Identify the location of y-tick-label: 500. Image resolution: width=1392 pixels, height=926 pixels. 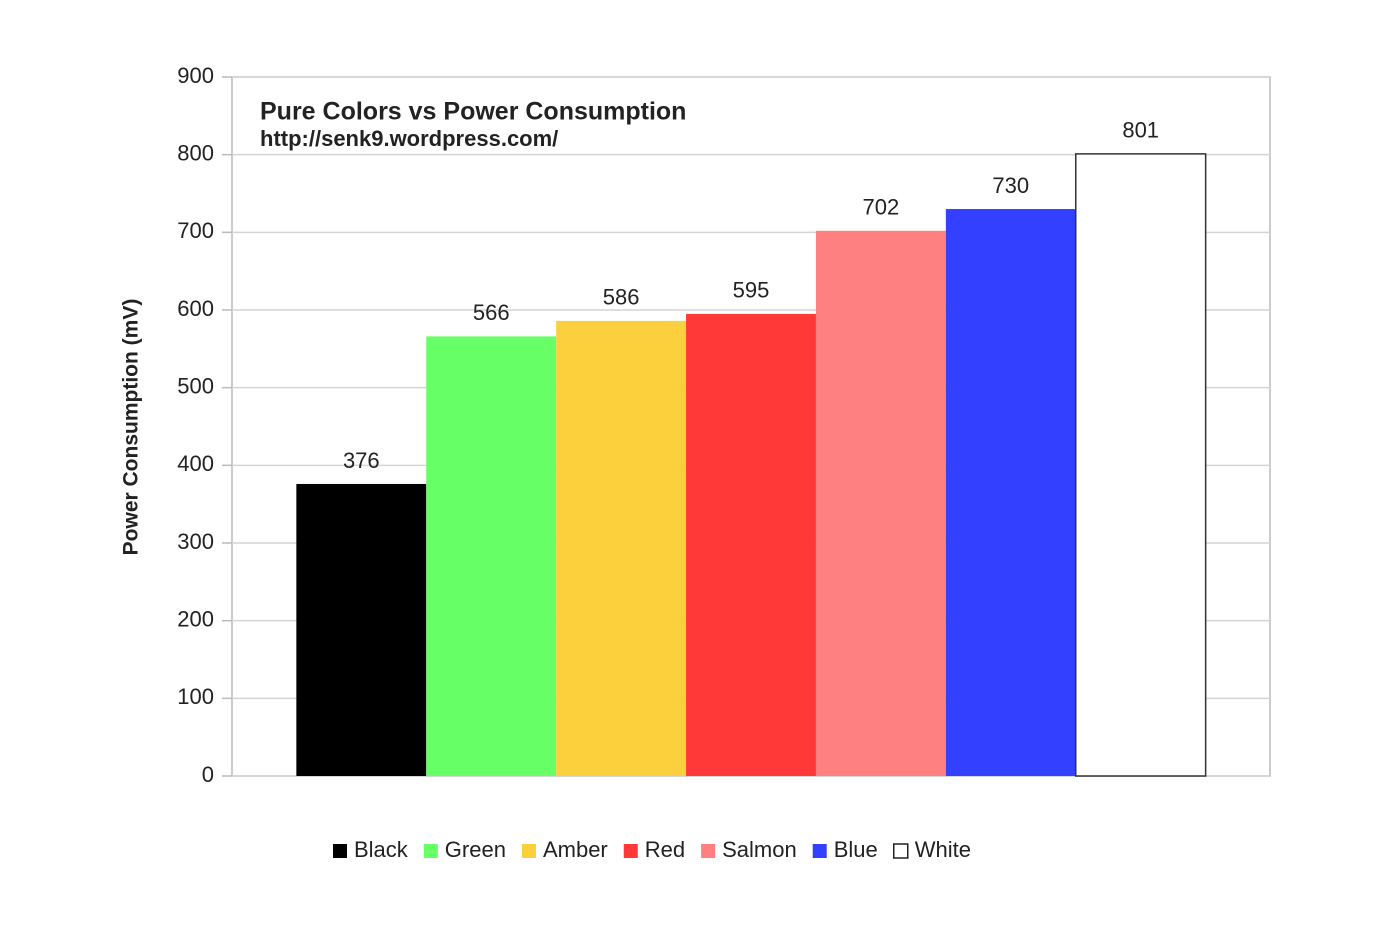
(195, 385).